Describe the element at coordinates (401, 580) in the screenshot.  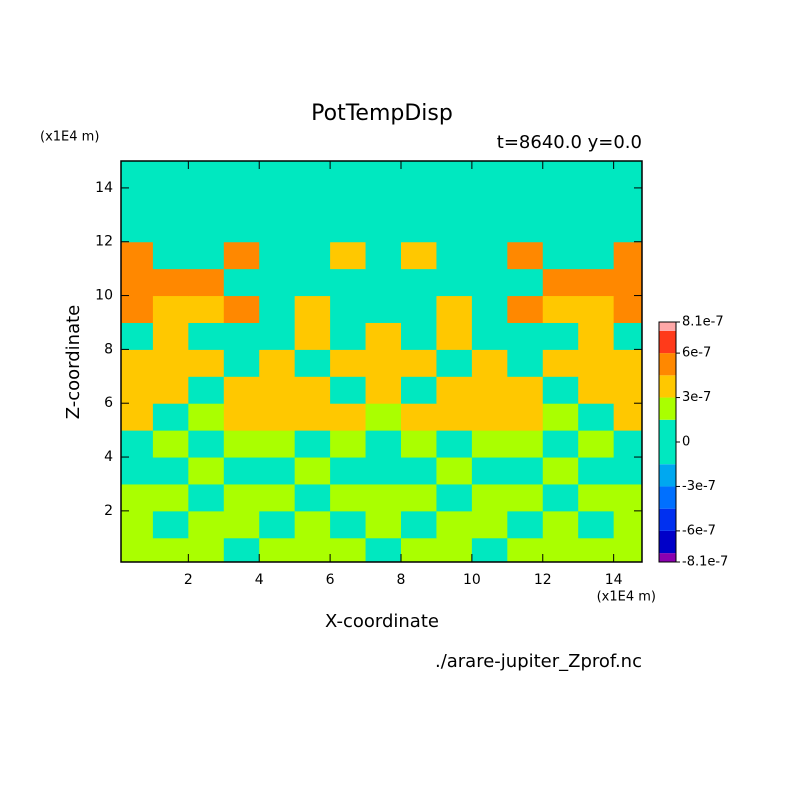
I see `x-tick-label: 8` at that location.